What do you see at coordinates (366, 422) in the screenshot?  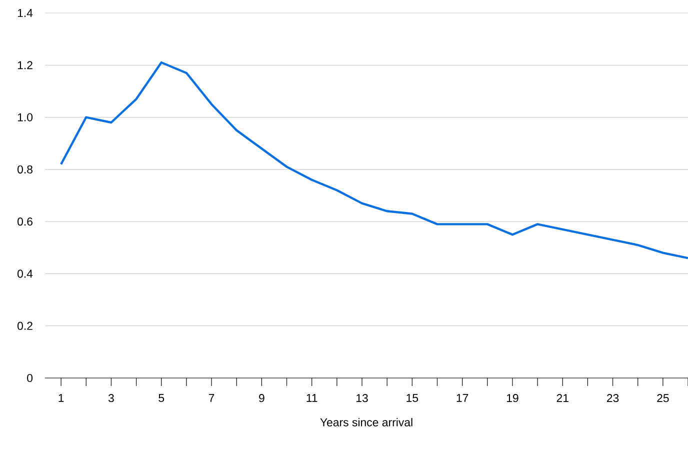 I see `x-axis-title: Years since arrival` at bounding box center [366, 422].